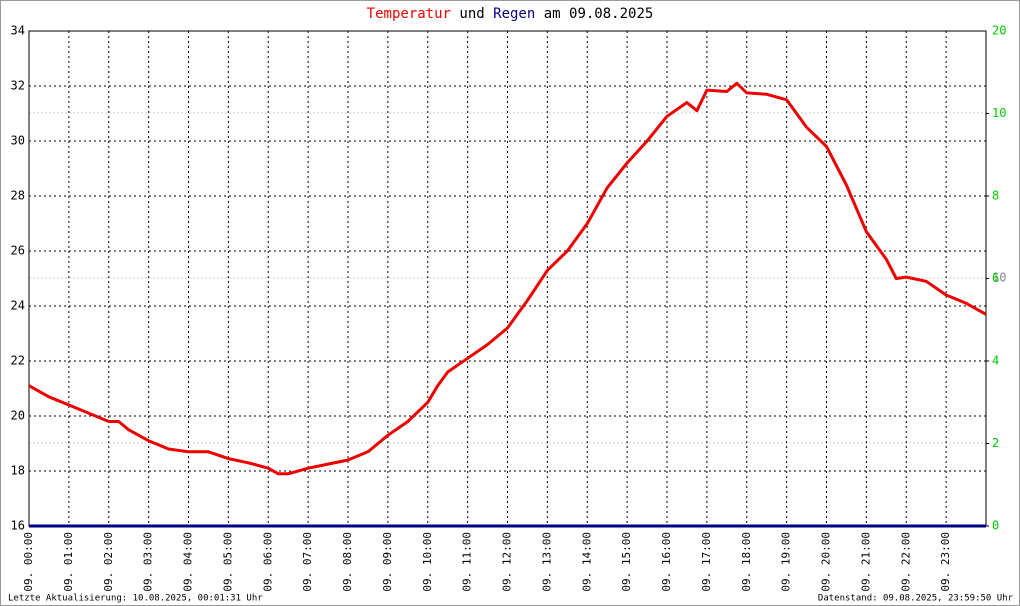 The width and height of the screenshot is (1020, 606). What do you see at coordinates (148, 562) in the screenshot?
I see `x-tick-label: 09. 03:00` at bounding box center [148, 562].